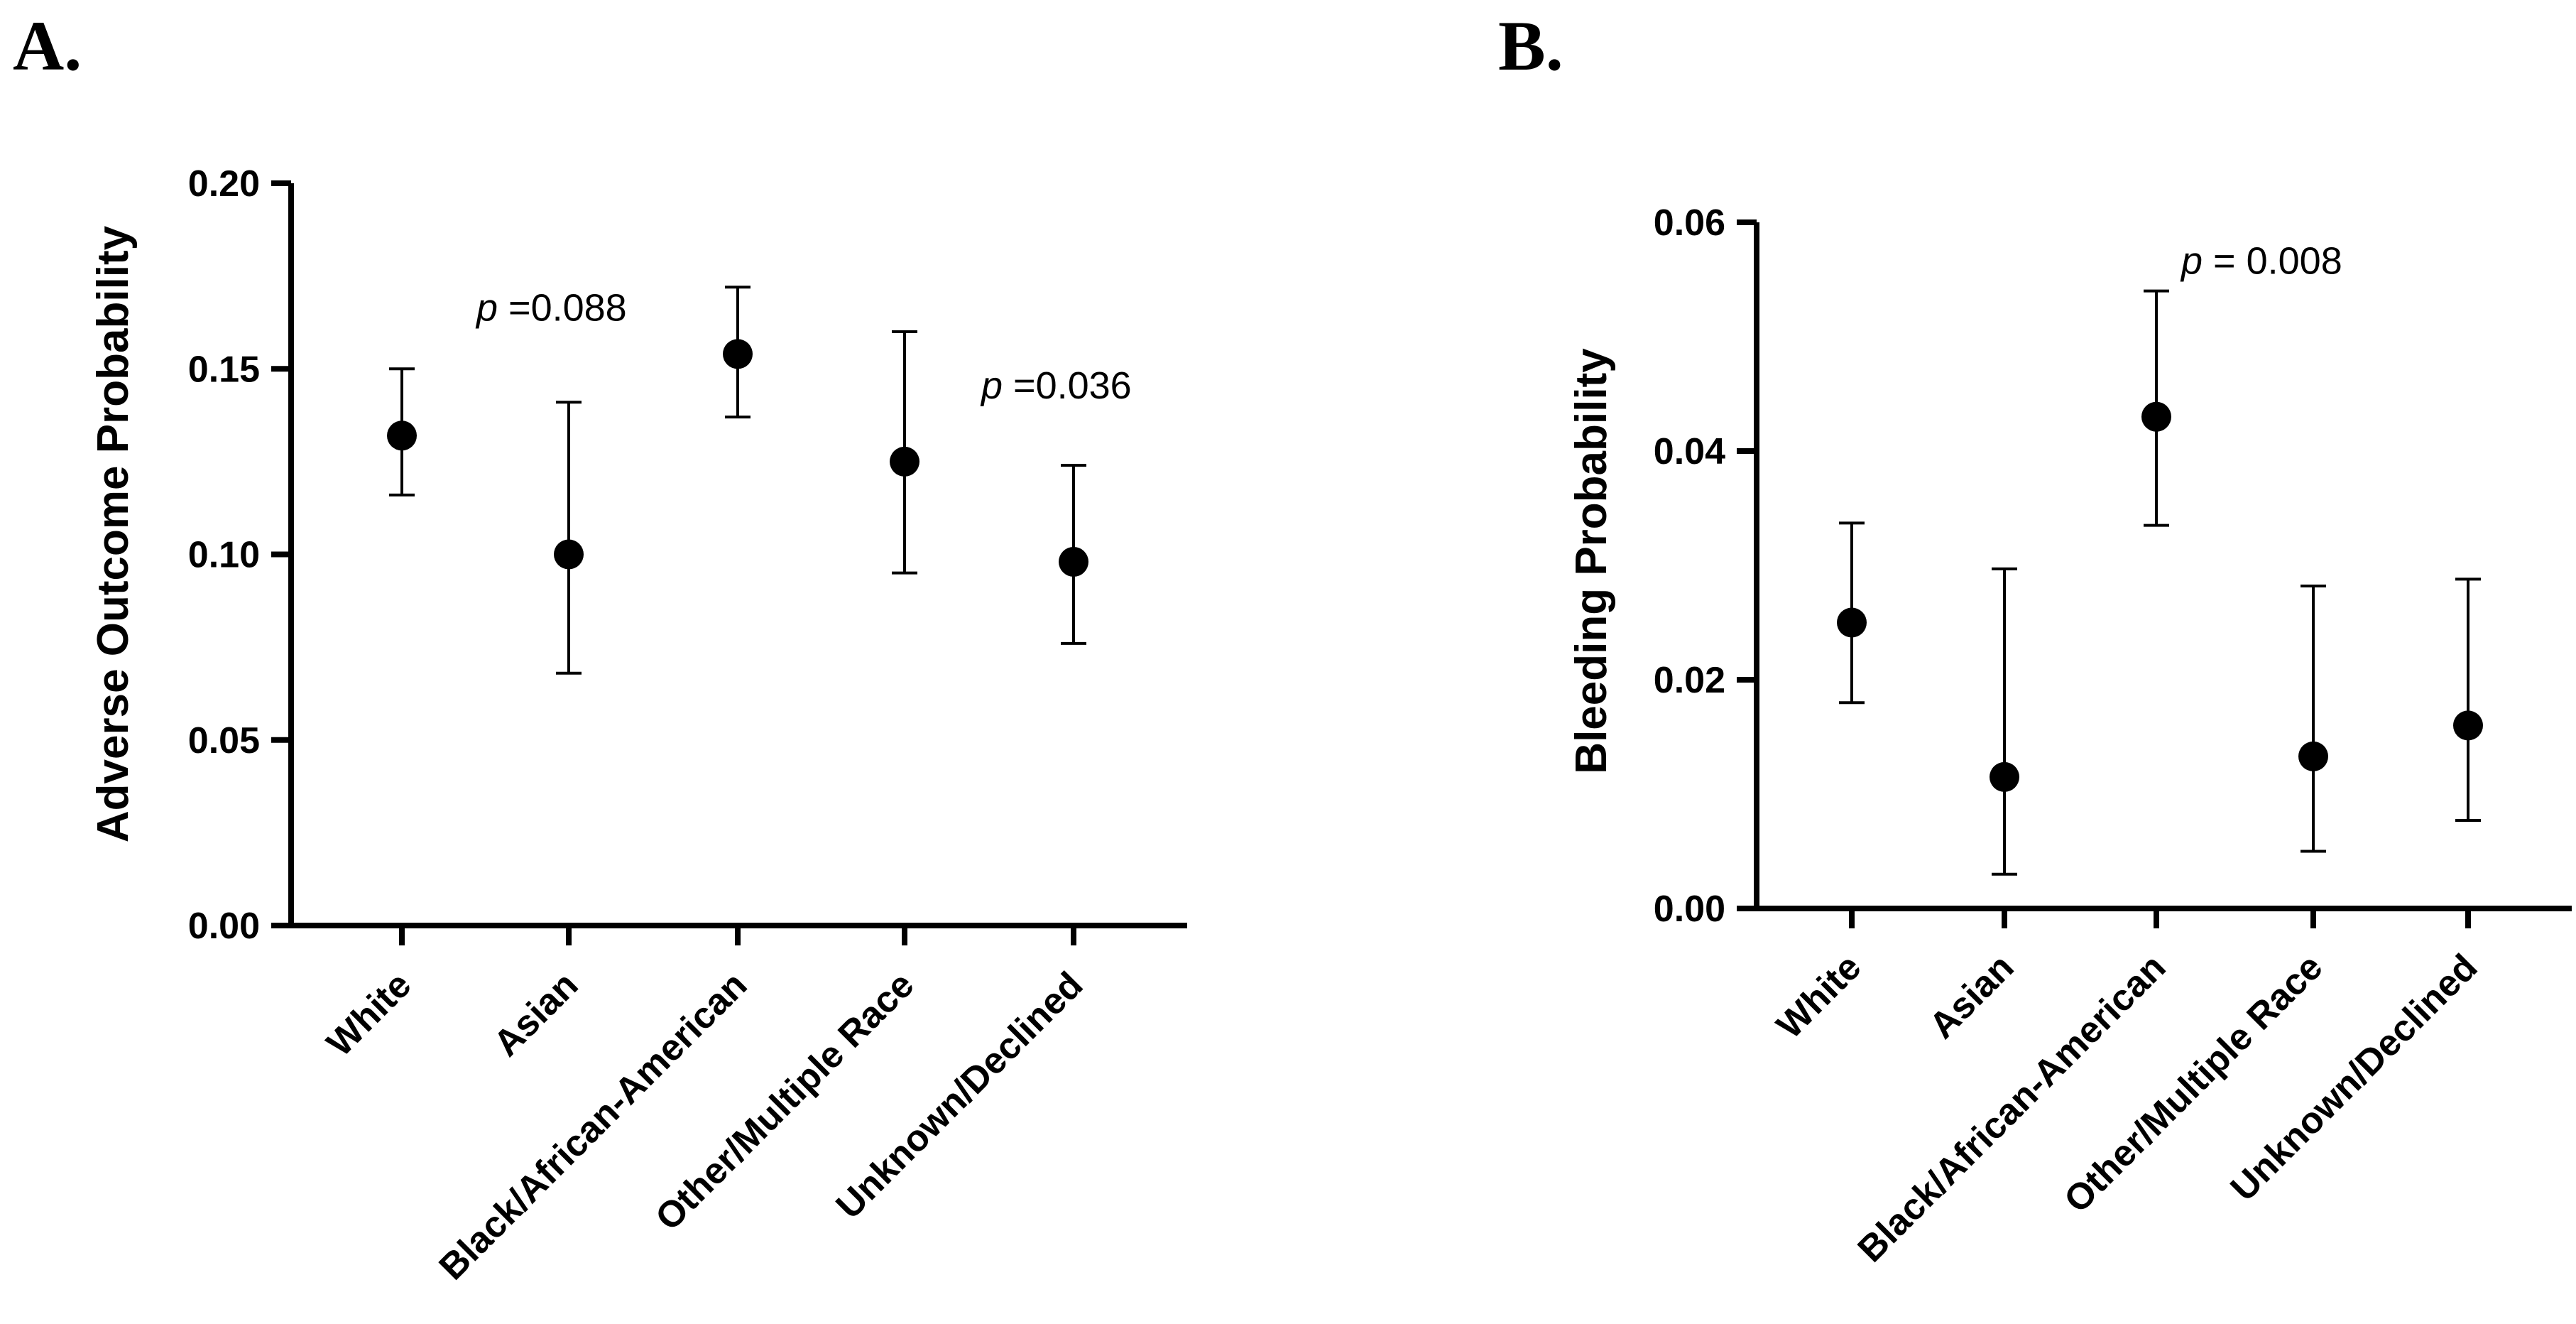 The height and width of the screenshot is (1324, 2576). Describe the element at coordinates (1819, 996) in the screenshot. I see `panel-b-category-label: White` at that location.